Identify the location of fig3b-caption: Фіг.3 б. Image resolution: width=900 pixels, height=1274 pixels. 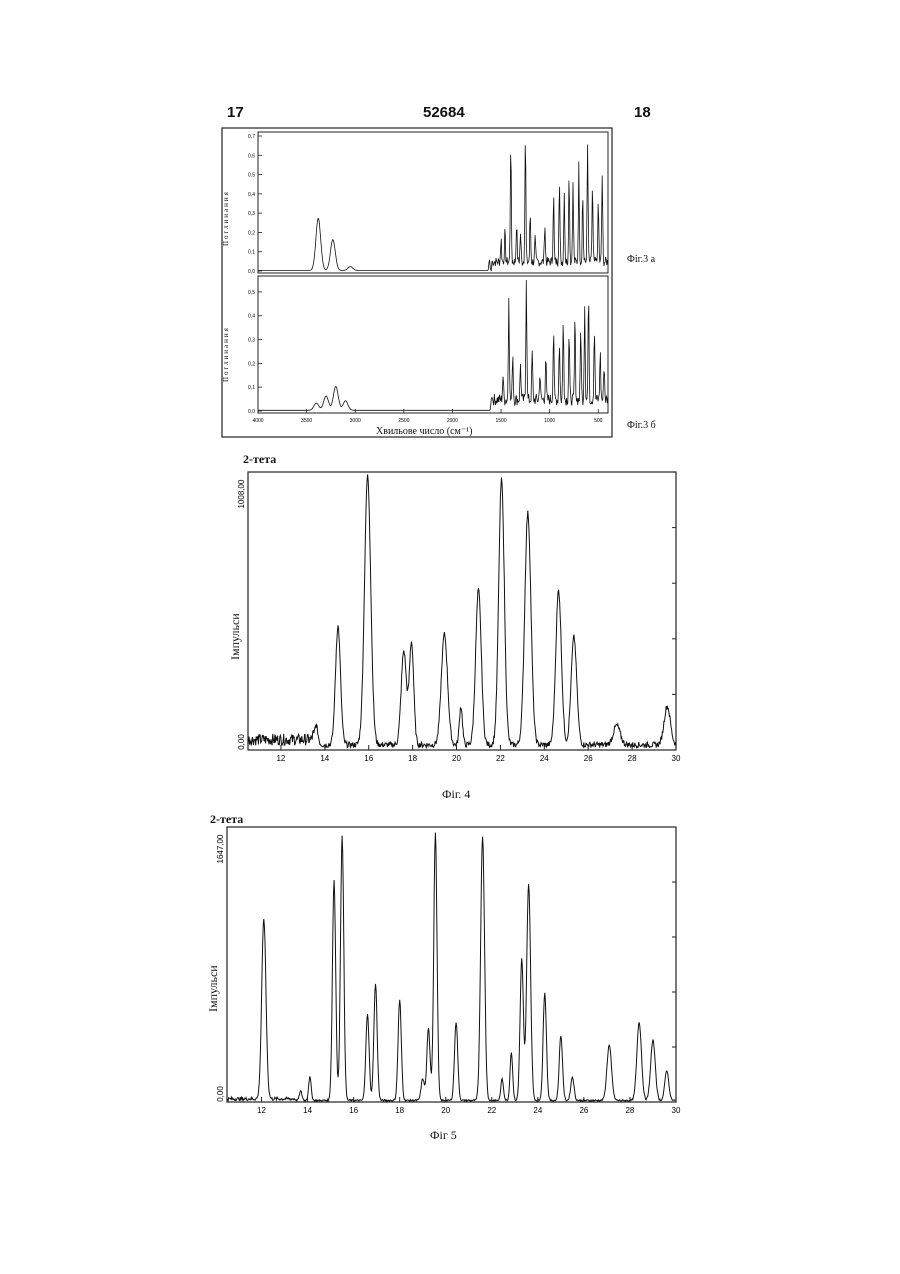
(641, 425).